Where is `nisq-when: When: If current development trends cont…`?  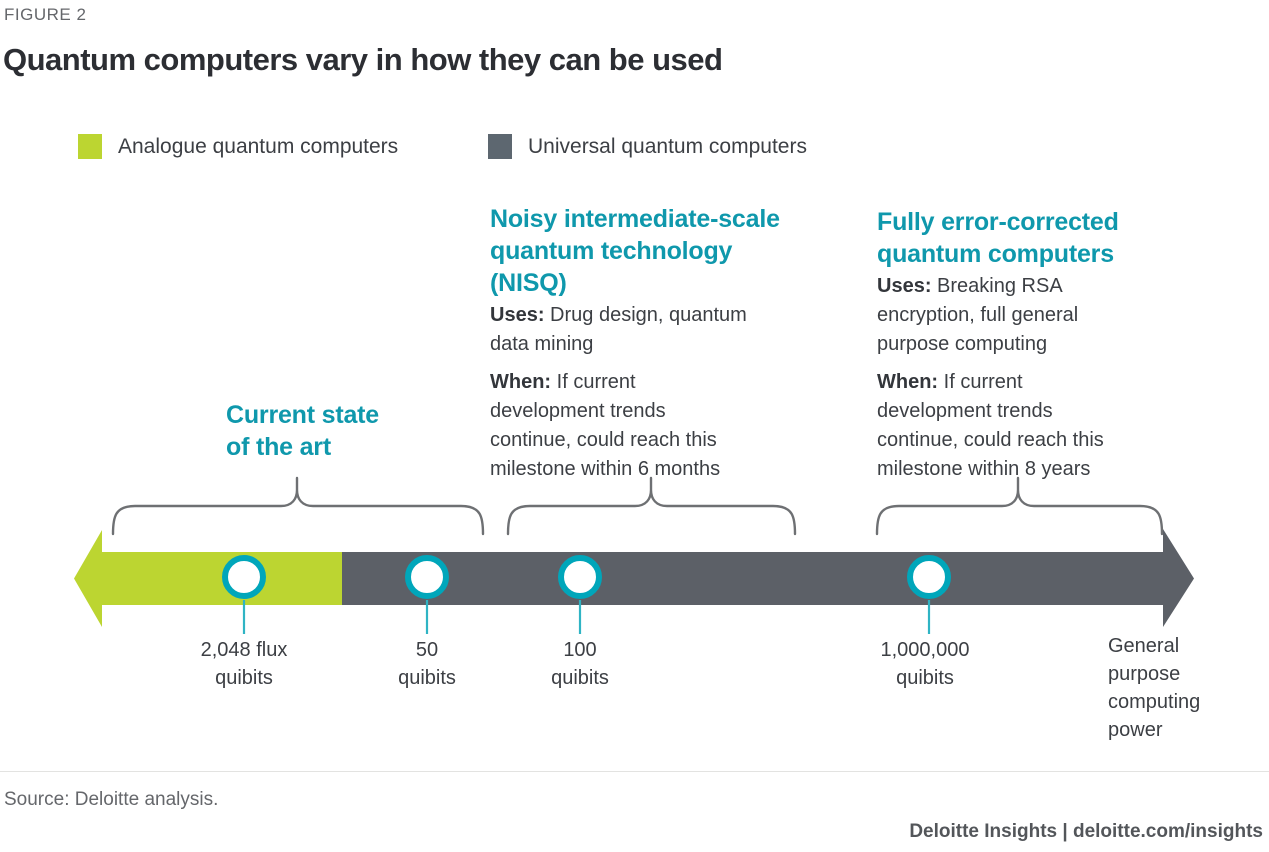 nisq-when: When: If current development trends cont… is located at coordinates (616, 426).